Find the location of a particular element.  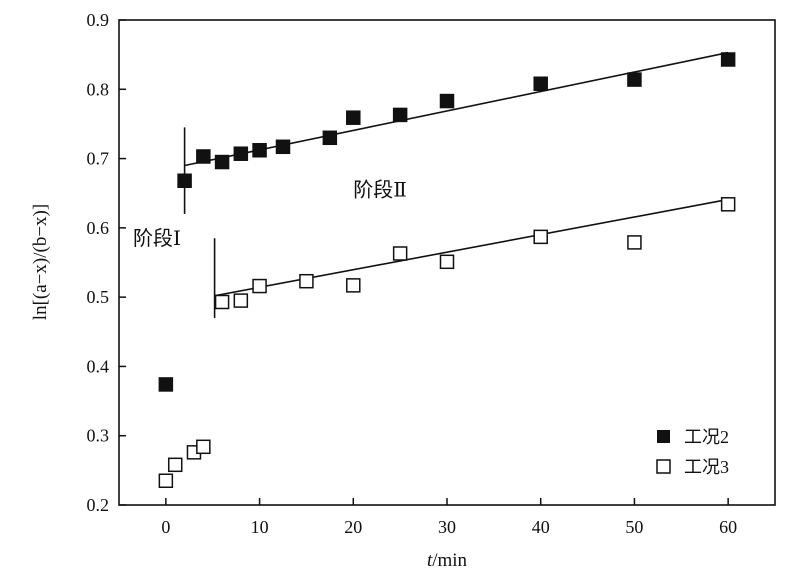

y-tick-label: 0.4 is located at coordinates (98, 366).